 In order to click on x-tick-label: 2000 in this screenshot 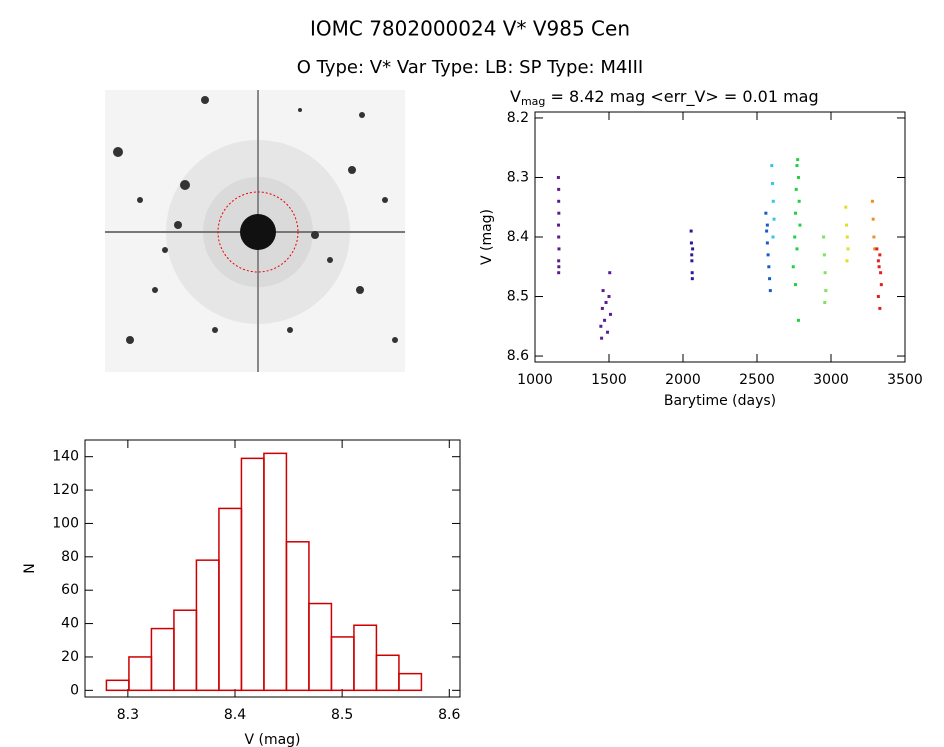, I will do `click(683, 380)`.